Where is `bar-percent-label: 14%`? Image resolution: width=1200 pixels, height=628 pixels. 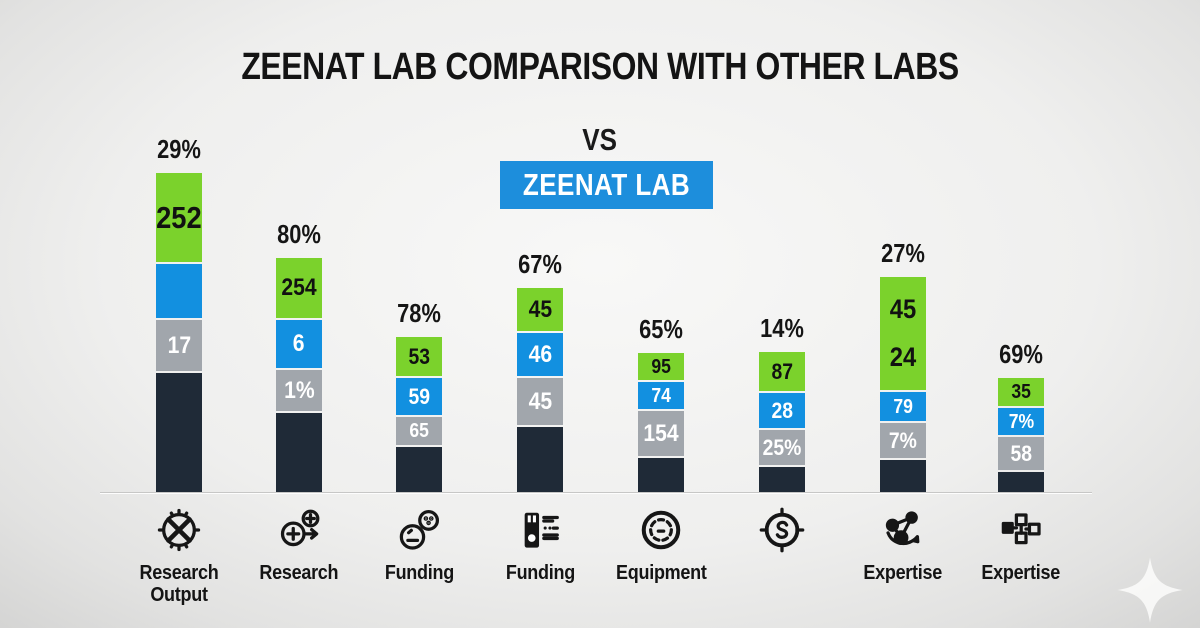 bar-percent-label: 14% is located at coordinates (782, 328).